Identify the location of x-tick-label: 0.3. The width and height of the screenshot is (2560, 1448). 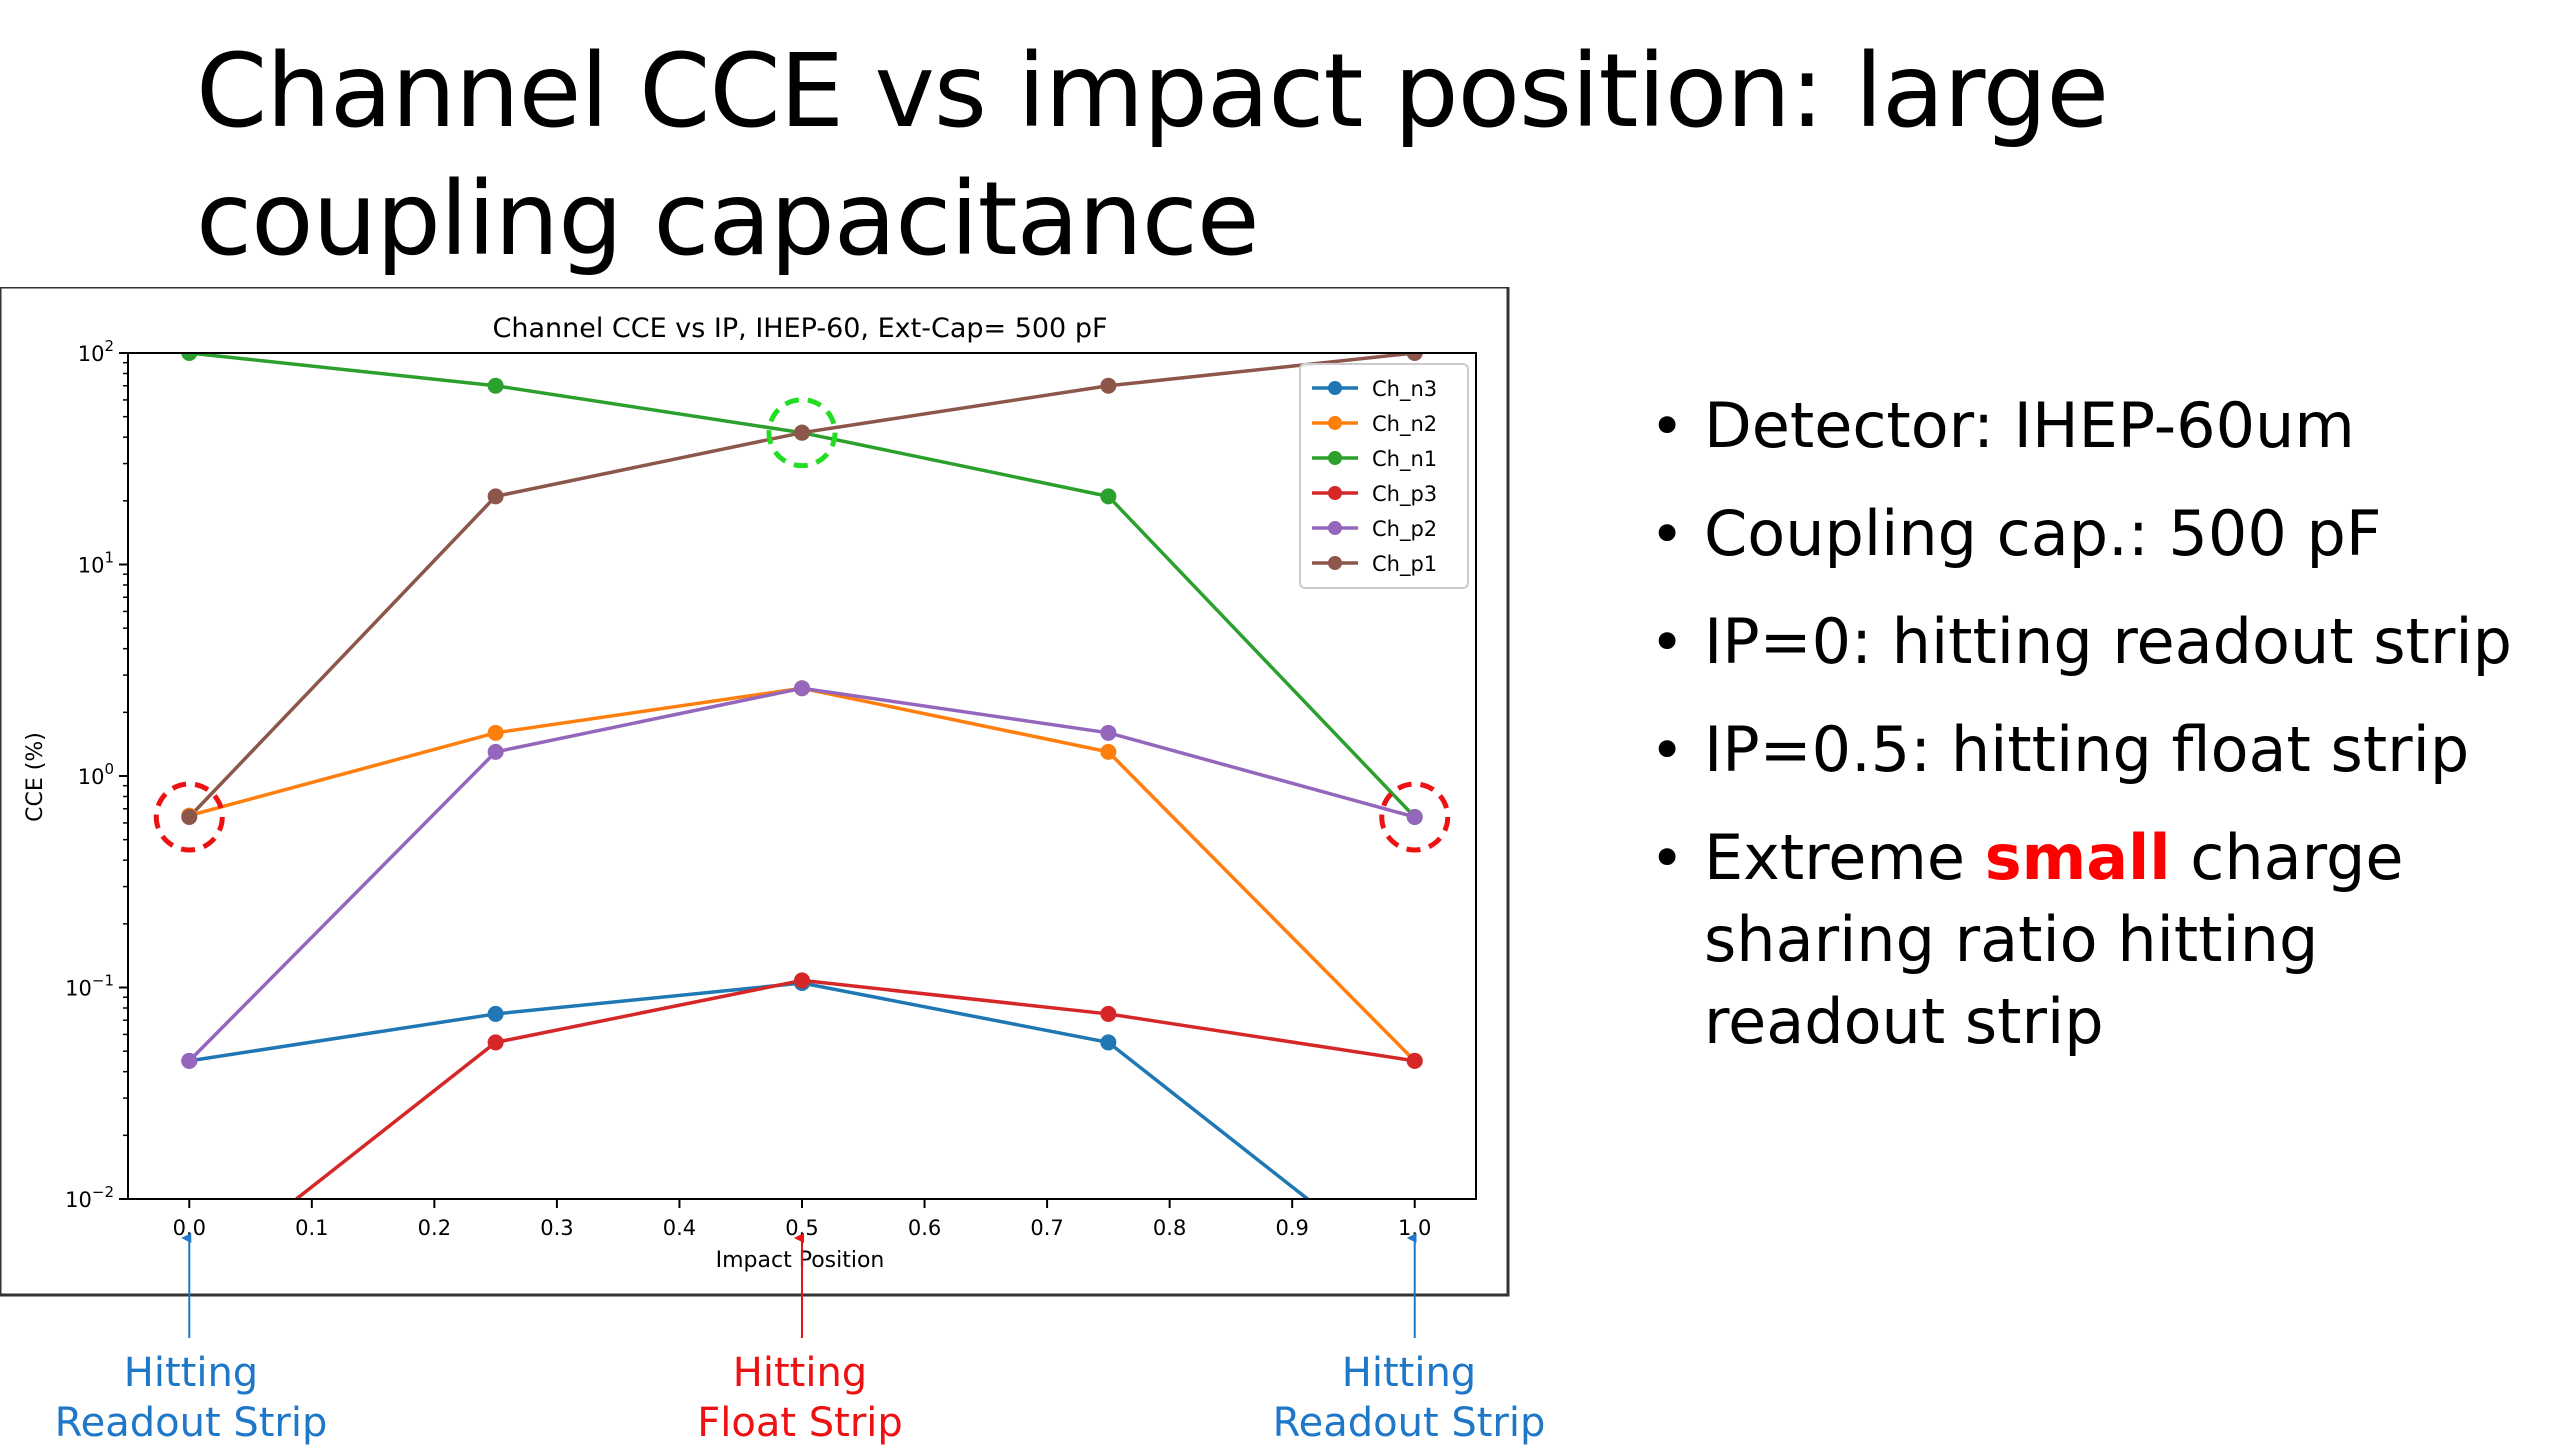
(556, 1228).